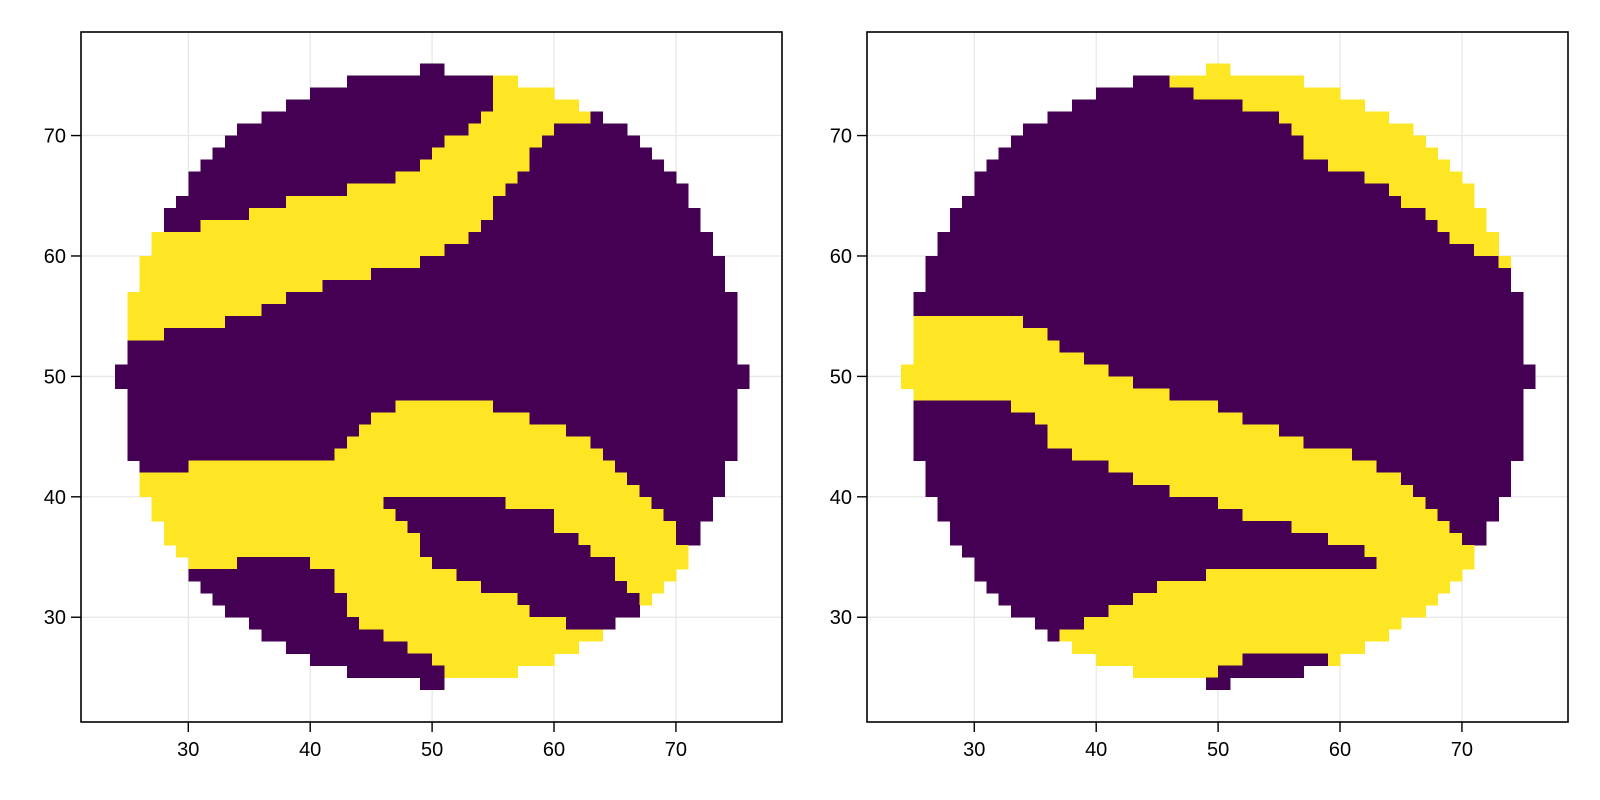 This screenshot has width=1600, height=800. Describe the element at coordinates (841, 618) in the screenshot. I see `y-tick-label: 30` at that location.